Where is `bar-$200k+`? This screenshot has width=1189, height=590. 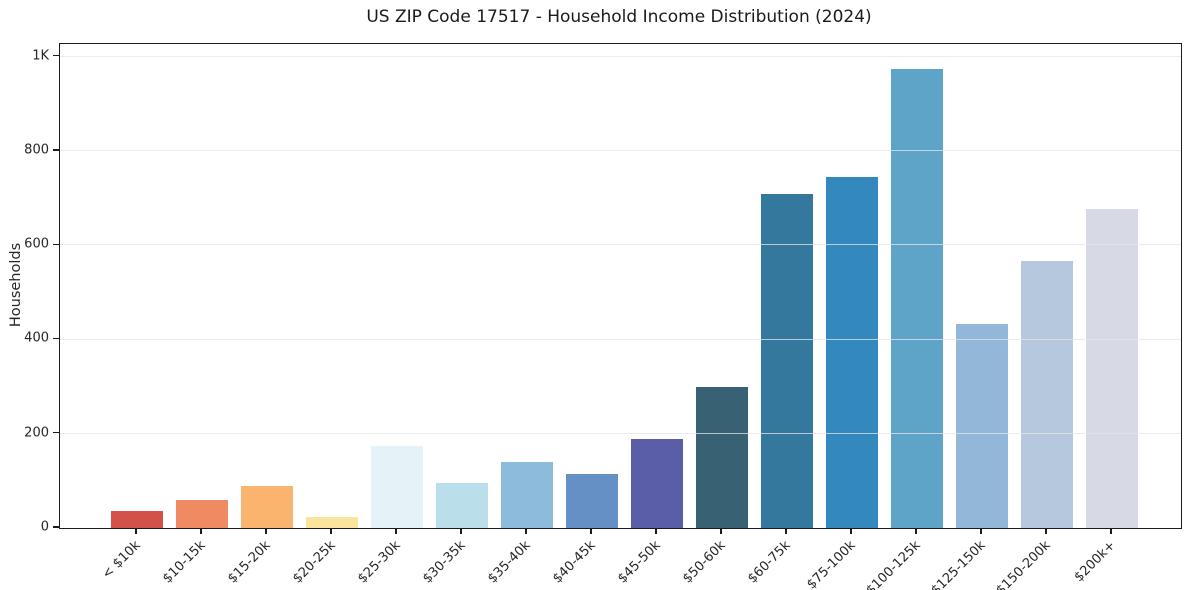
bar-$200k+ is located at coordinates (1112, 368).